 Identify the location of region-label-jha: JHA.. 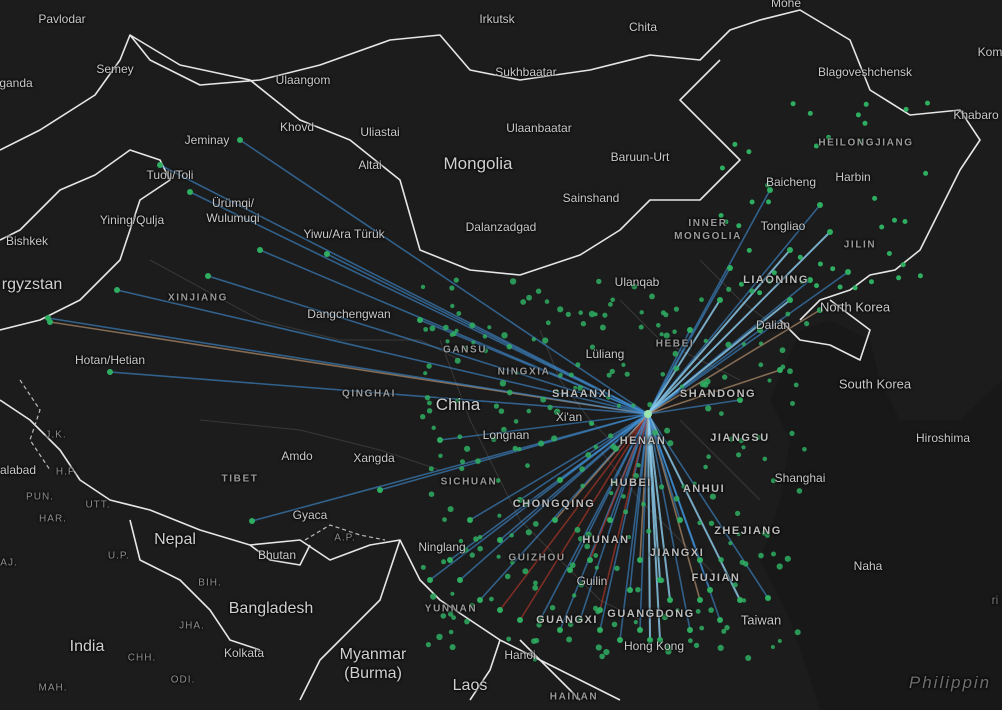
(192, 626).